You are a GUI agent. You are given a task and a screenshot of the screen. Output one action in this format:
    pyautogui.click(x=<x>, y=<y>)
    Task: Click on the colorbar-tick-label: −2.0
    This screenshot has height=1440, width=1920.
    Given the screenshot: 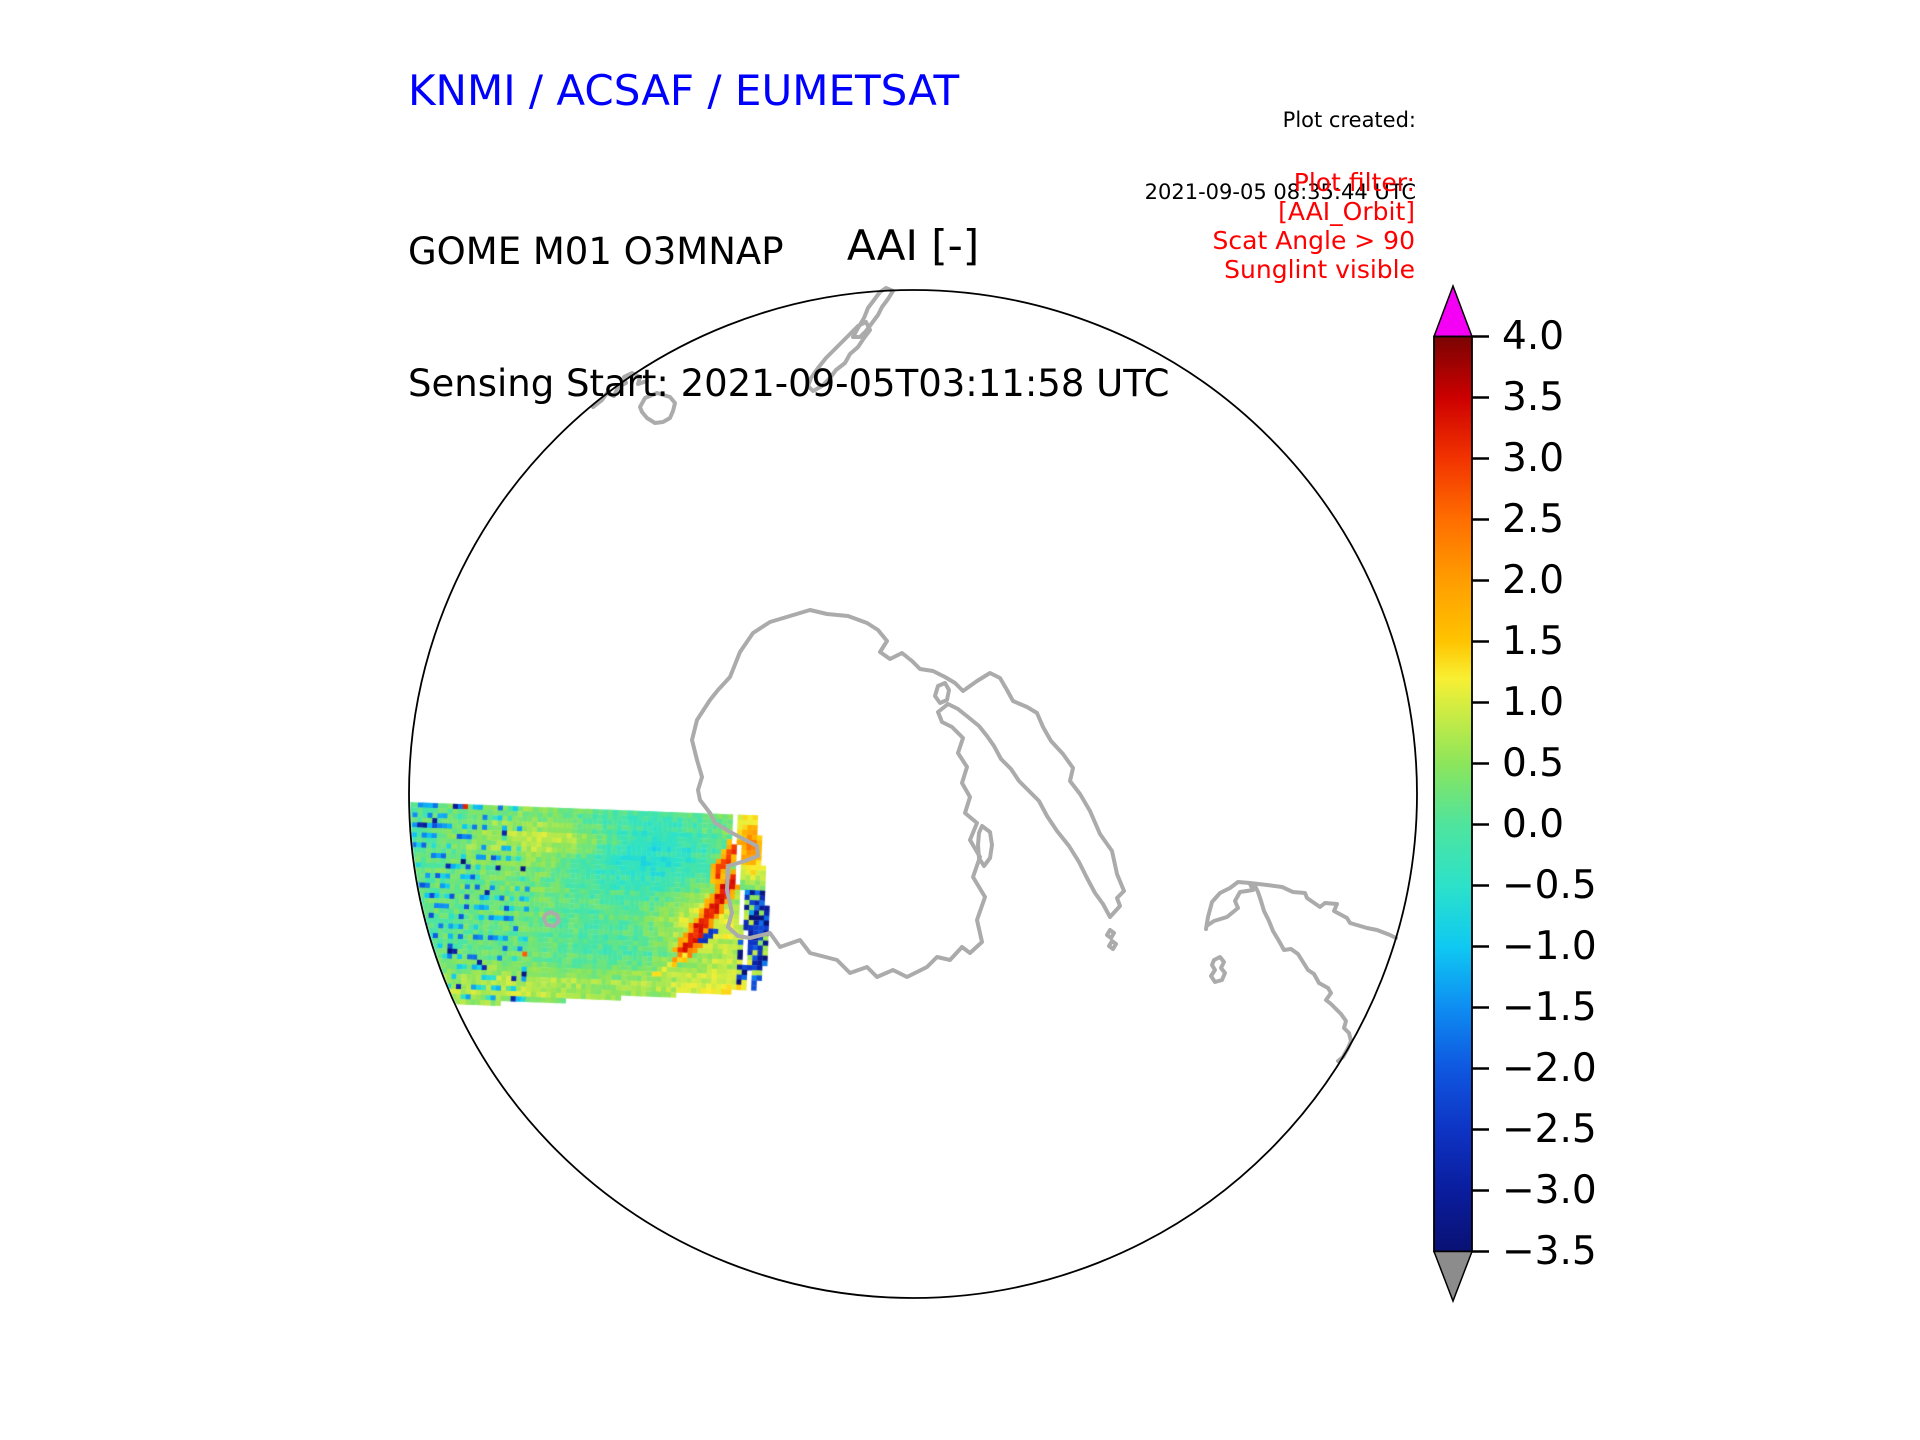 What is the action you would take?
    pyautogui.click(x=1549, y=1068)
    